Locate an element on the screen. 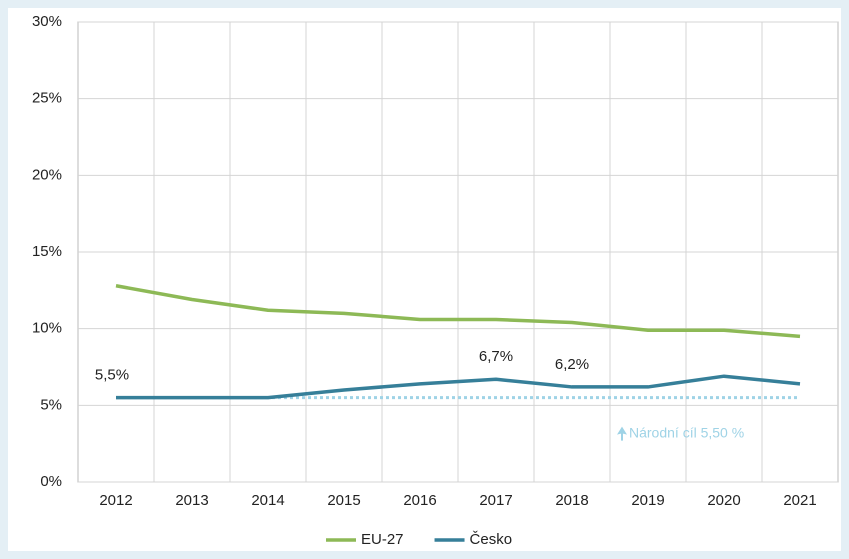 The image size is (849, 559). y-tick-label: 5% is located at coordinates (51, 404).